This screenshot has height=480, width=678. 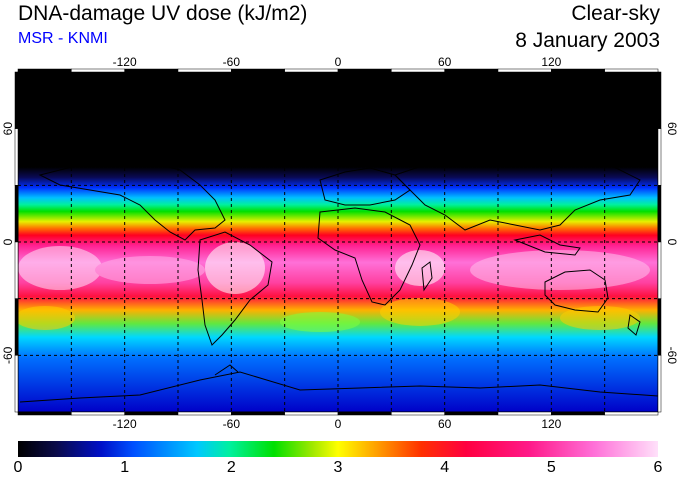 I want to click on south-america-outline, so click(x=235, y=288).